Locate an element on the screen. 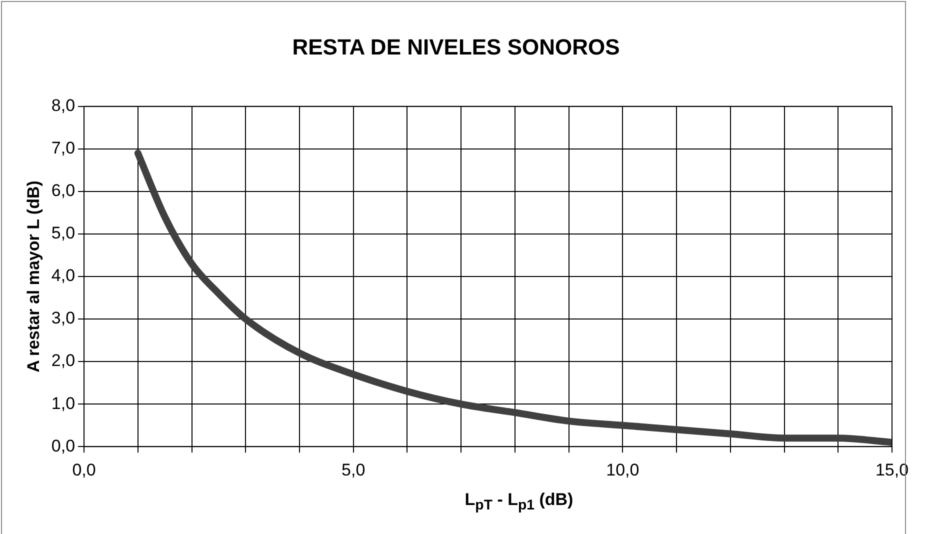 This screenshot has height=534, width=937. x-axis-title: L$_{pT}$ - L$_{p1}$ (dB) is located at coordinates (519, 502).